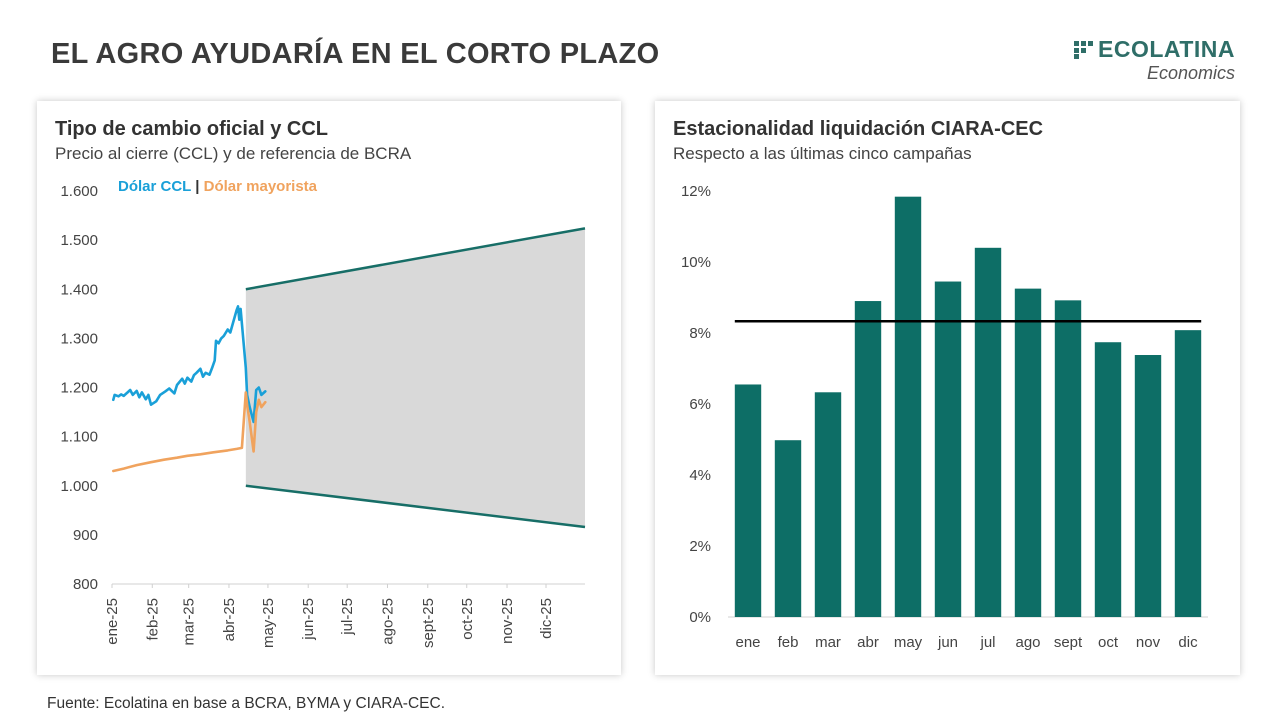 The width and height of the screenshot is (1280, 720). I want to click on y-tick-label: 10%, so click(696, 262).